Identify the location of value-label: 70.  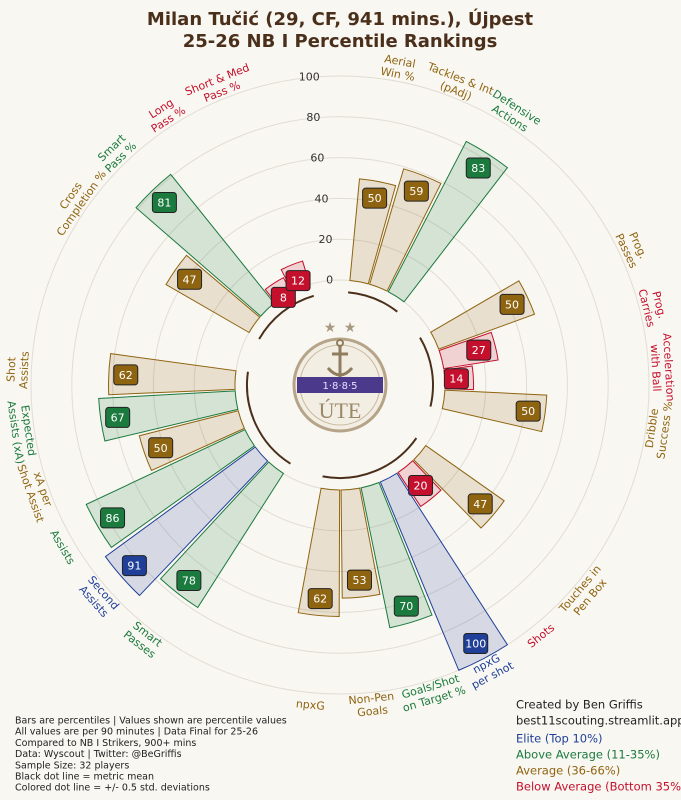
(406, 606).